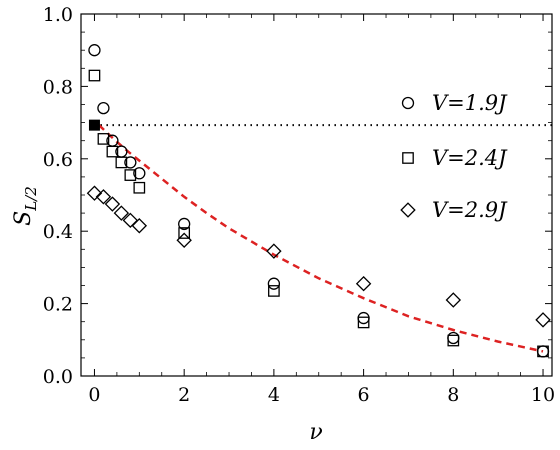 The height and width of the screenshot is (450, 560). Describe the element at coordinates (58, 160) in the screenshot. I see `y-tick-label: 0.6` at that location.